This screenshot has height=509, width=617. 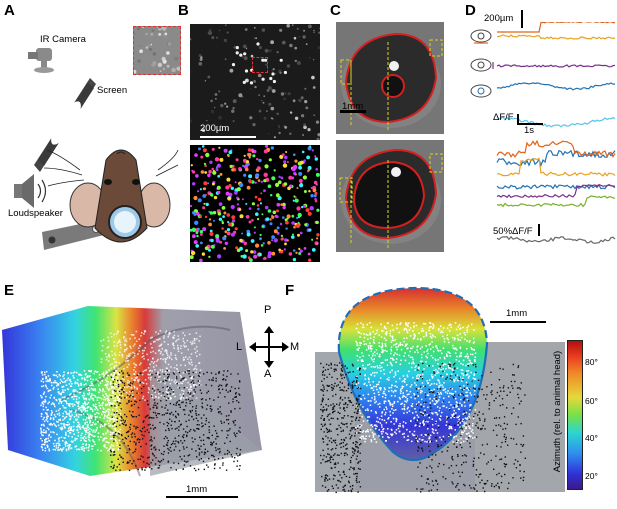 I want to click on eye-bottom-graphic, so click(x=390, y=196).